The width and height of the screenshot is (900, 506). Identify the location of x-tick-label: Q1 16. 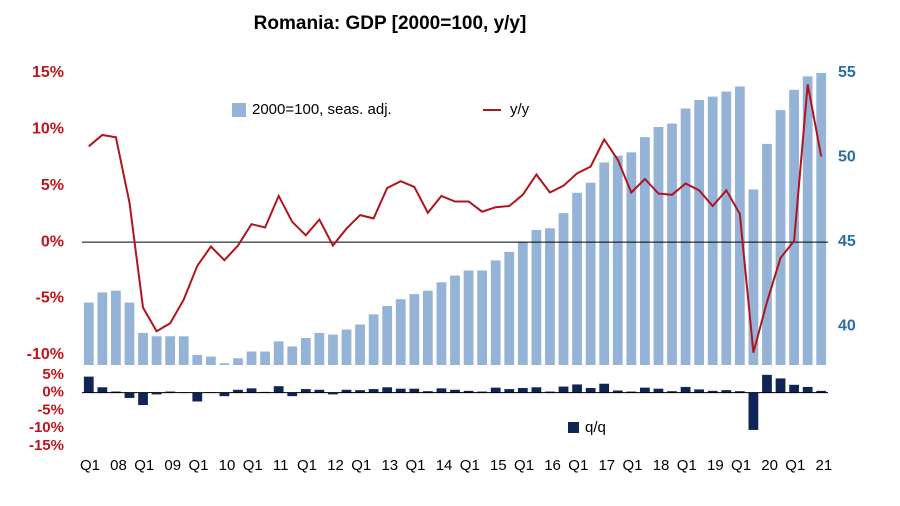
(537, 465).